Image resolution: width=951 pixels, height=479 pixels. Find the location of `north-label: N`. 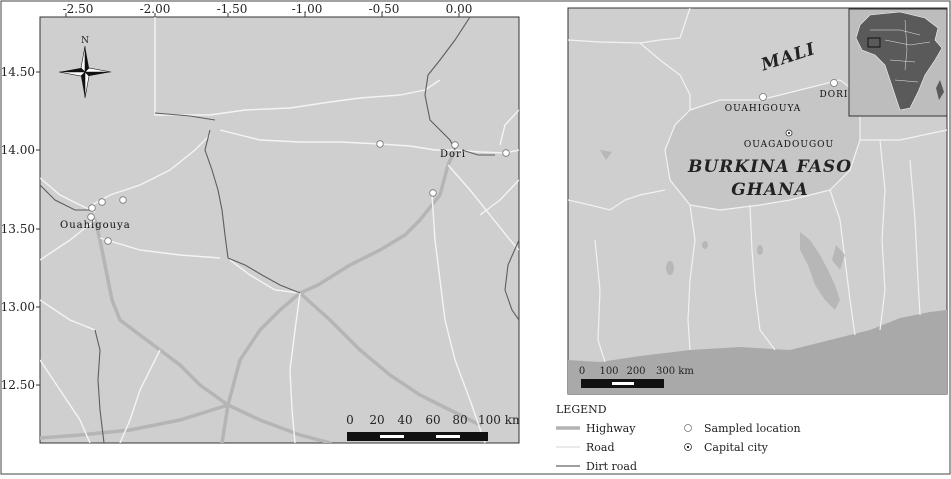

north-label: N is located at coordinates (85, 41).